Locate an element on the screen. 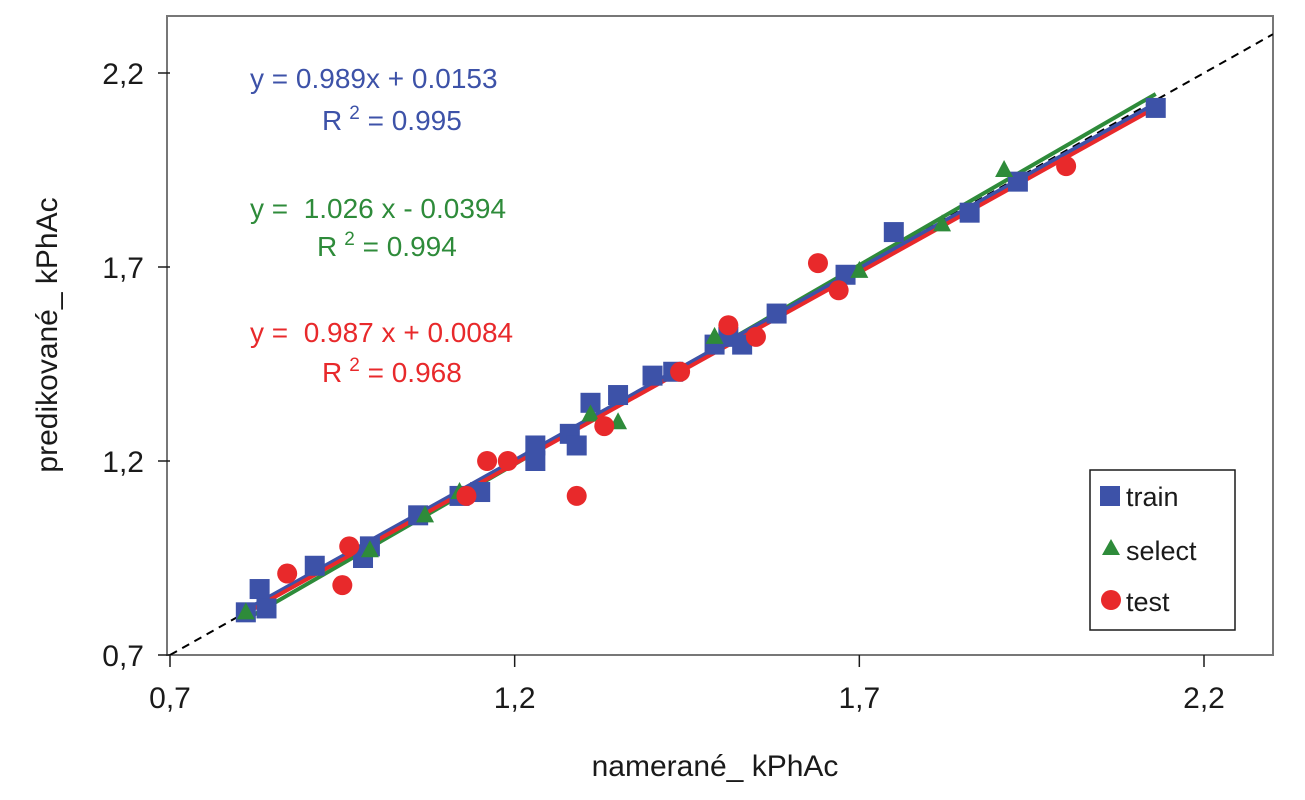 The image size is (1305, 800). r2-select-label: R is located at coordinates (327, 246).